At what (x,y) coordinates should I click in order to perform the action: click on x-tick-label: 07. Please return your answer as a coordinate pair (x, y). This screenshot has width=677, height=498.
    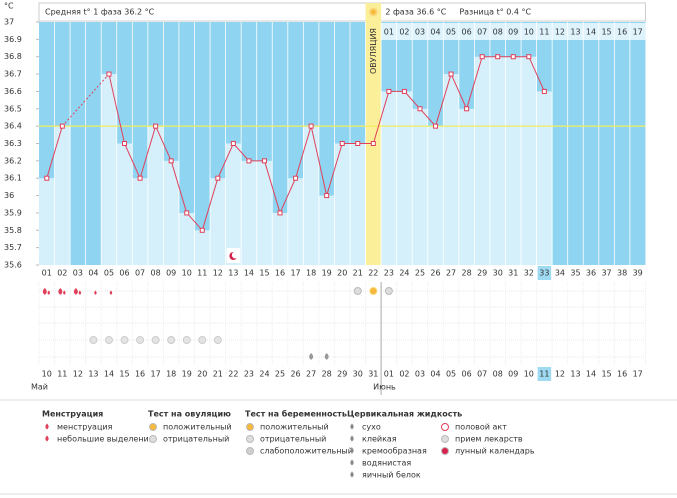
    Looking at the image, I should click on (140, 273).